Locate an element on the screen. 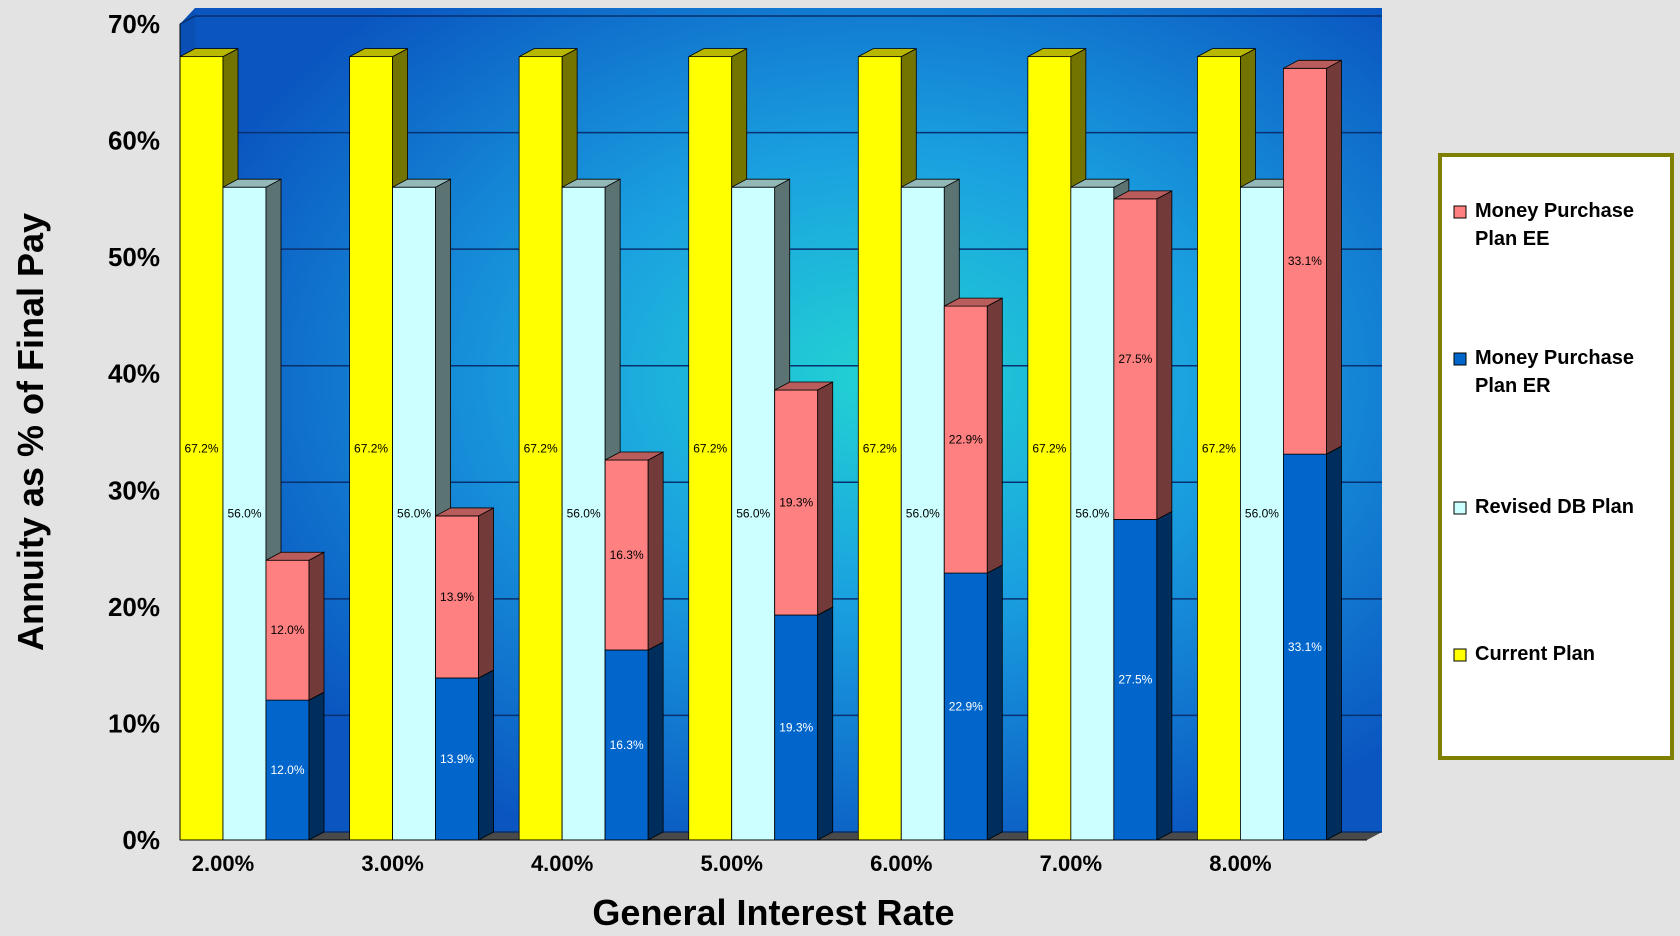 This screenshot has width=1680, height=936. data-label-money-purchase-ee: 12.0% is located at coordinates (287, 630).